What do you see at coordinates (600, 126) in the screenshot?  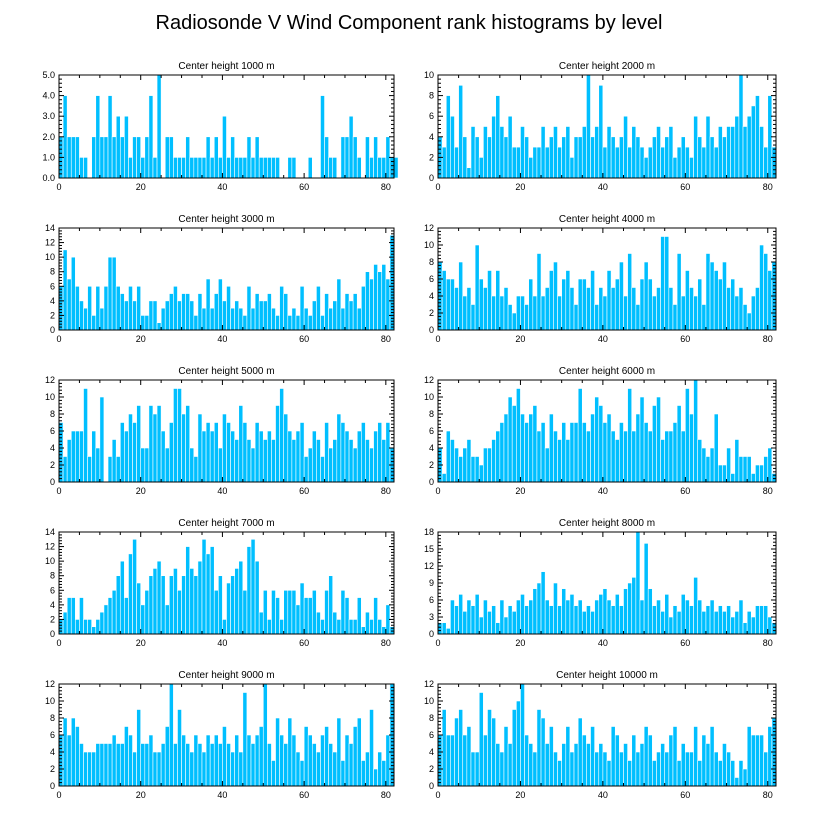 I see `histogram-panel-2: Center height 2000 m 0 20 40 60 80 0 2 4 6 8 10` at bounding box center [600, 126].